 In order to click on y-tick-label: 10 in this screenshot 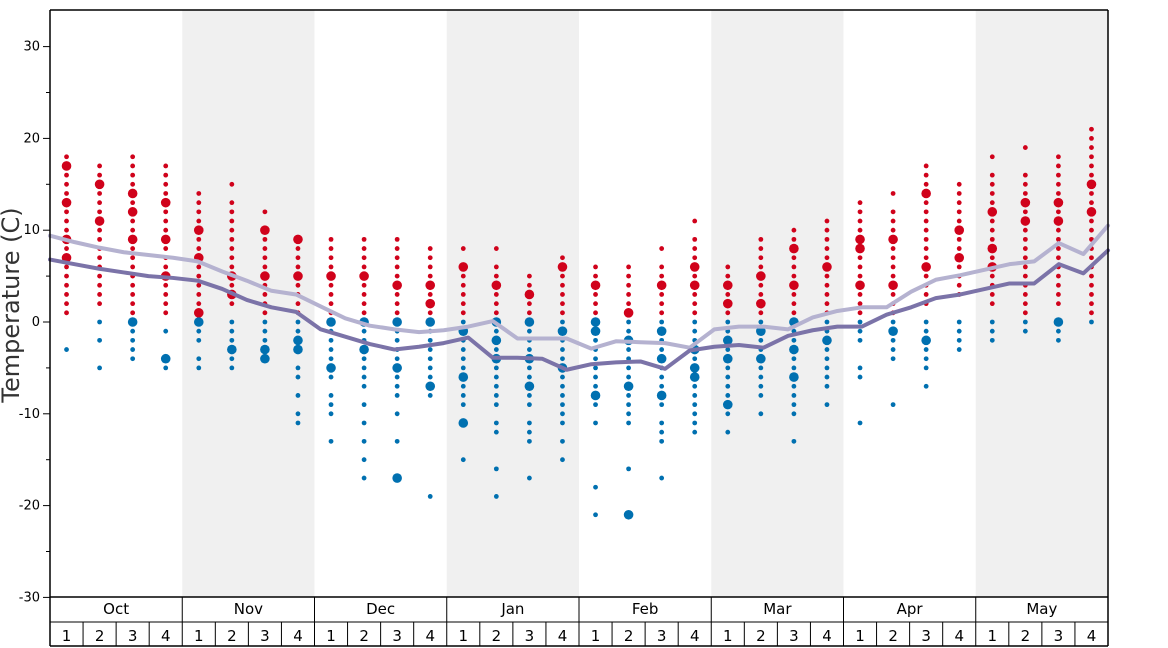, I will do `click(31, 230)`.